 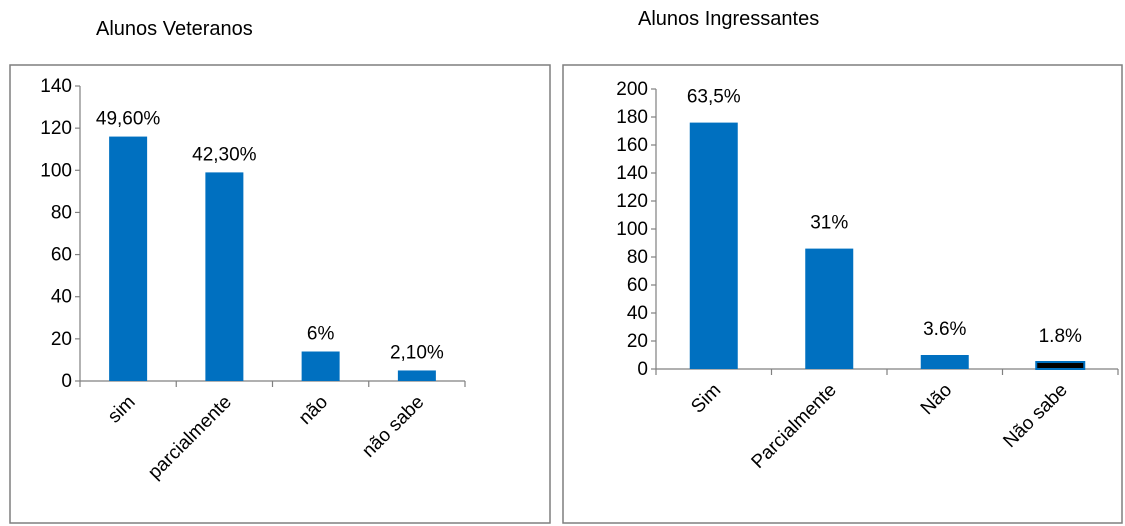 I want to click on x-category-label: Sim, so click(x=706, y=399).